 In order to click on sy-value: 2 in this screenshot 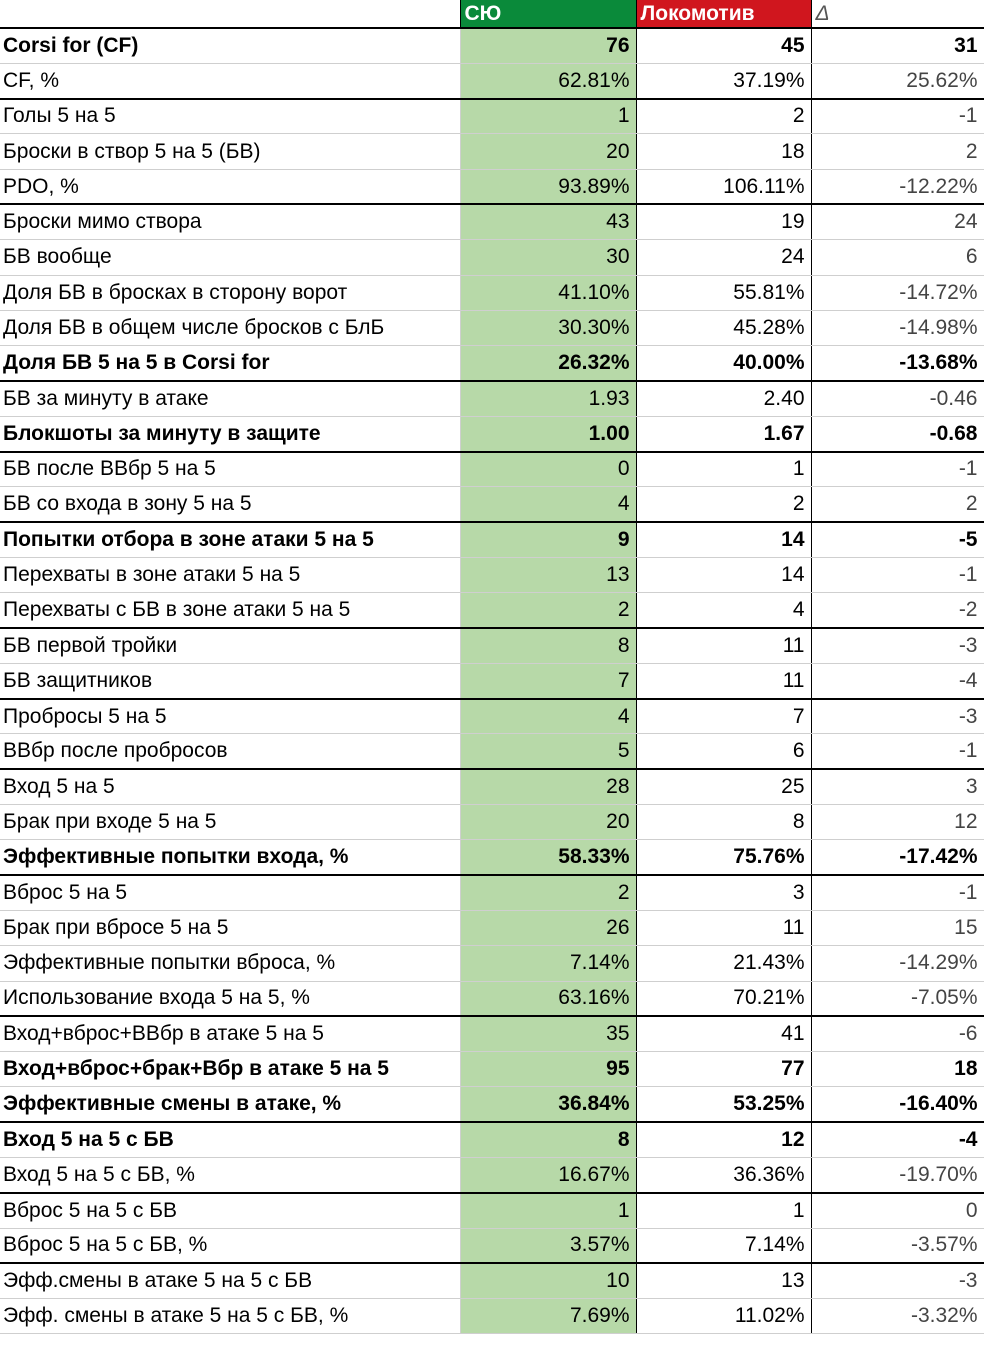, I will do `click(548, 892)`.